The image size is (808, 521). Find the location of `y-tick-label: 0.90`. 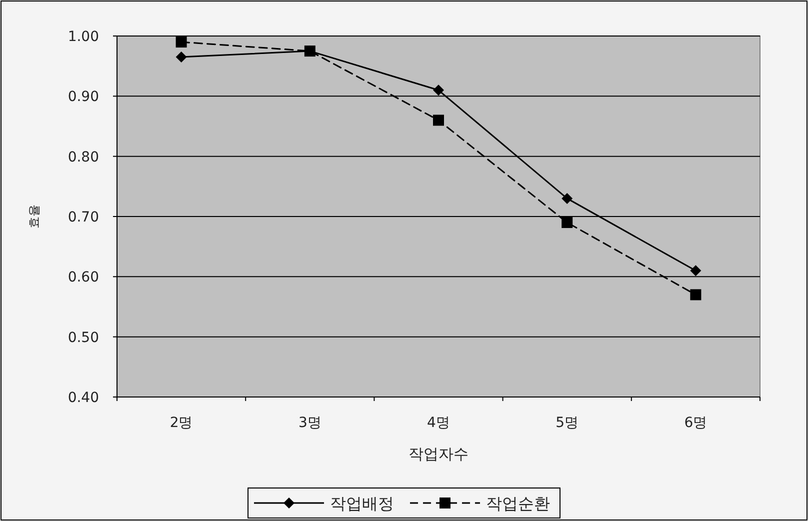

y-tick-label: 0.90 is located at coordinates (83, 97).